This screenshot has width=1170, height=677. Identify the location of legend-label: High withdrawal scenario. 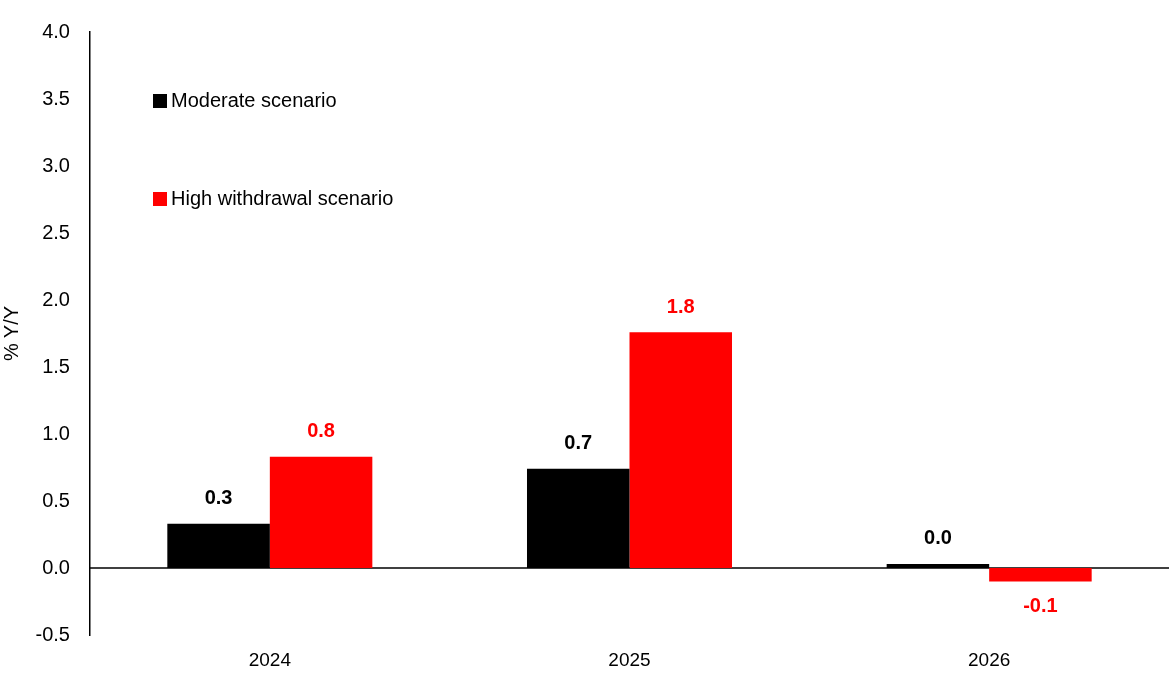
(282, 197).